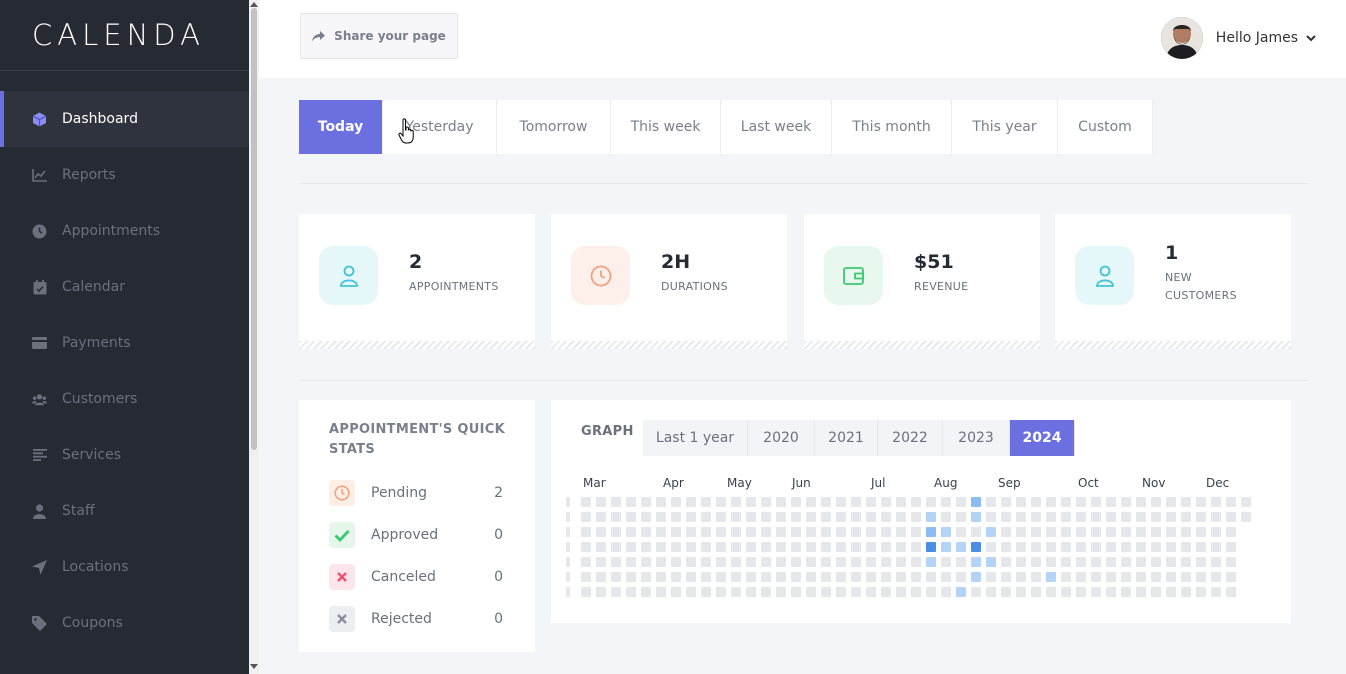 The image size is (1346, 674). What do you see at coordinates (892, 127) in the screenshot?
I see `tab-this-month: This month` at bounding box center [892, 127].